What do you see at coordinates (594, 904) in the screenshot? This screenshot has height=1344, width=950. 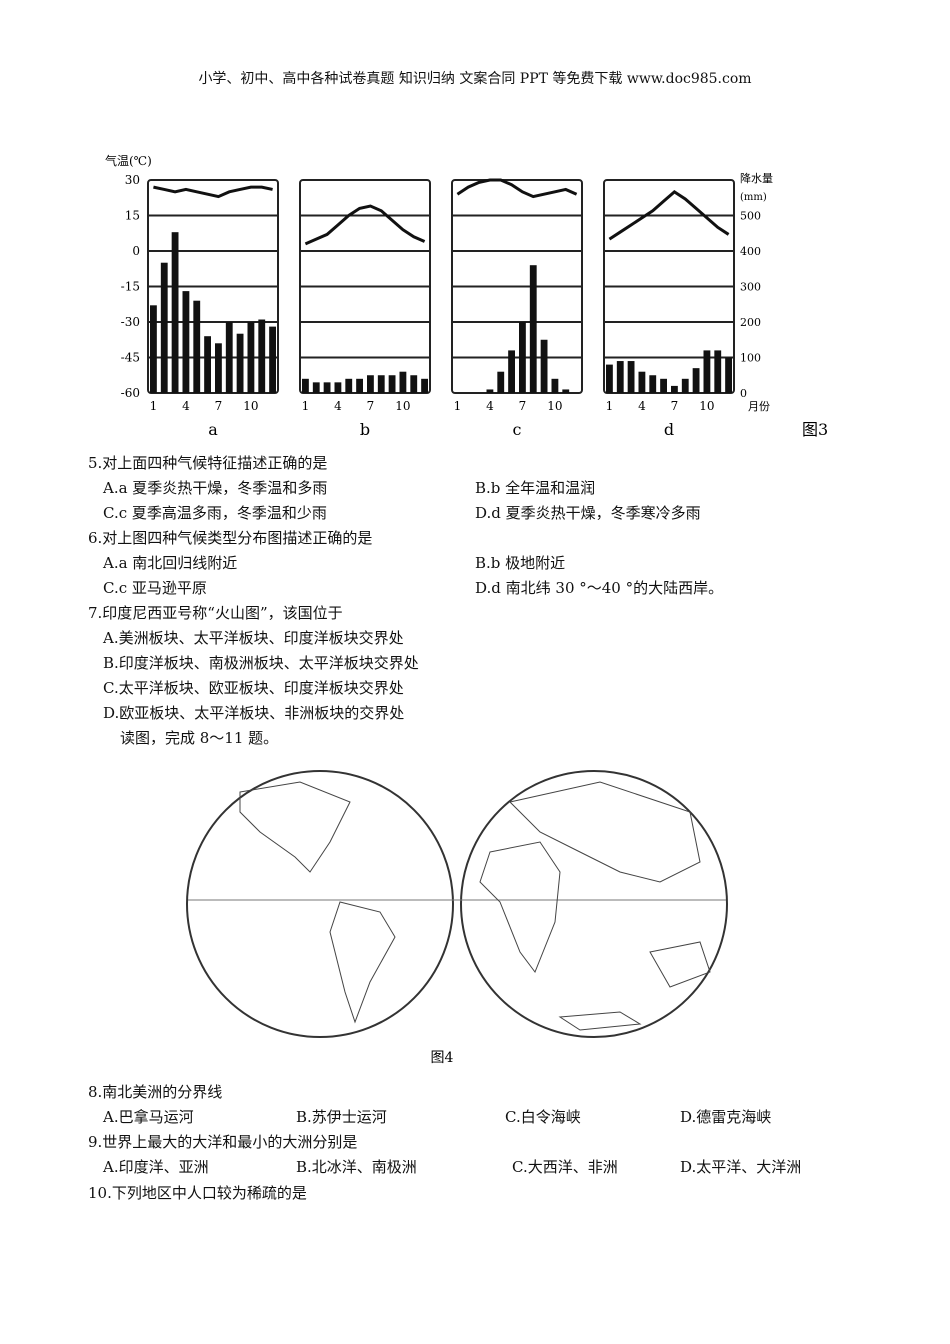 I see `eastern-hemisphere` at bounding box center [594, 904].